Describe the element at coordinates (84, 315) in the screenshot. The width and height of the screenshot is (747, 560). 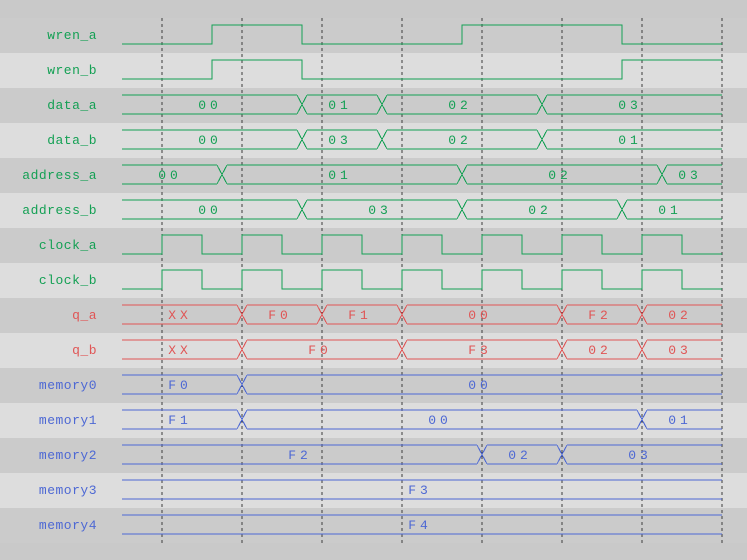
I see `signal-label: q_a` at that location.